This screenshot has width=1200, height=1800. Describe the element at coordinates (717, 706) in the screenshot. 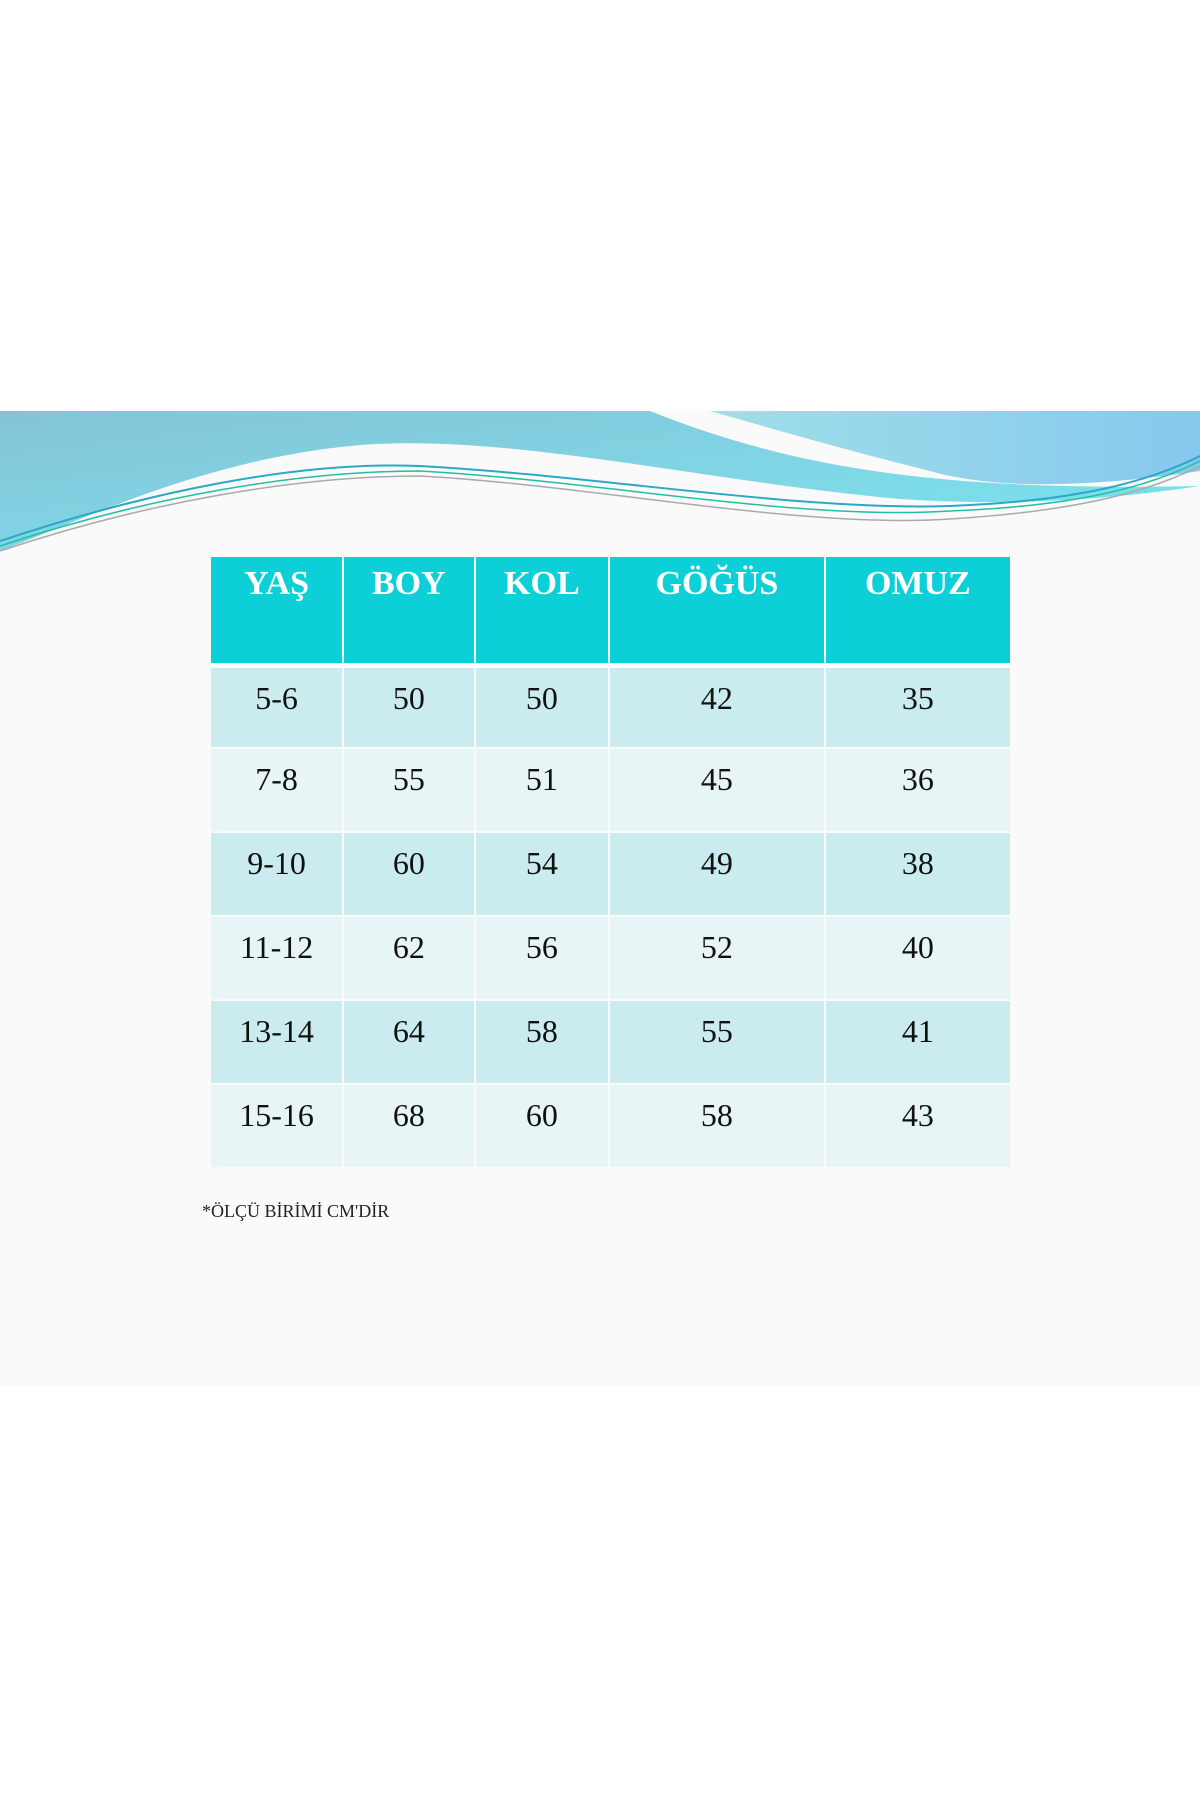

I see `table-cell: 42` at that location.